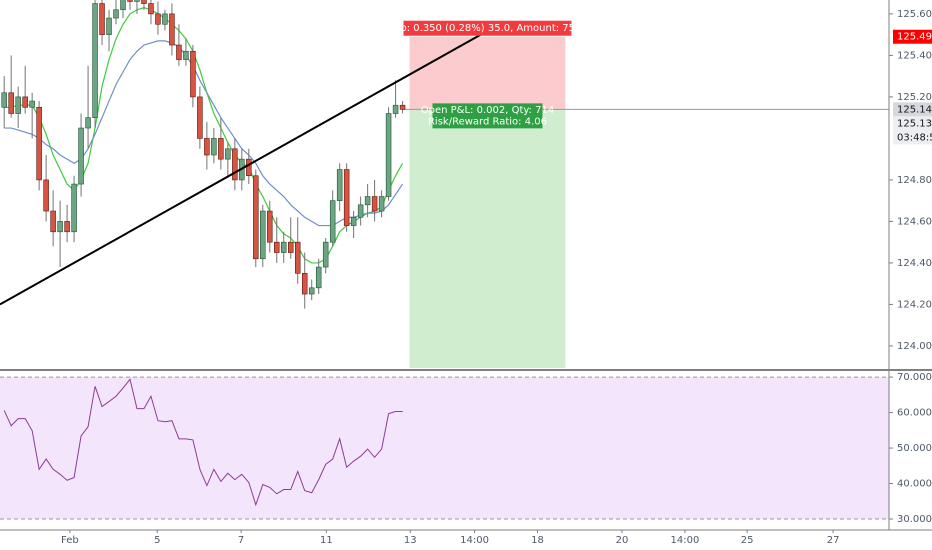 Image resolution: width=932 pixels, height=550 pixels. What do you see at coordinates (914, 221) in the screenshot?
I see `y-tick-label: 124.600` at bounding box center [914, 221].